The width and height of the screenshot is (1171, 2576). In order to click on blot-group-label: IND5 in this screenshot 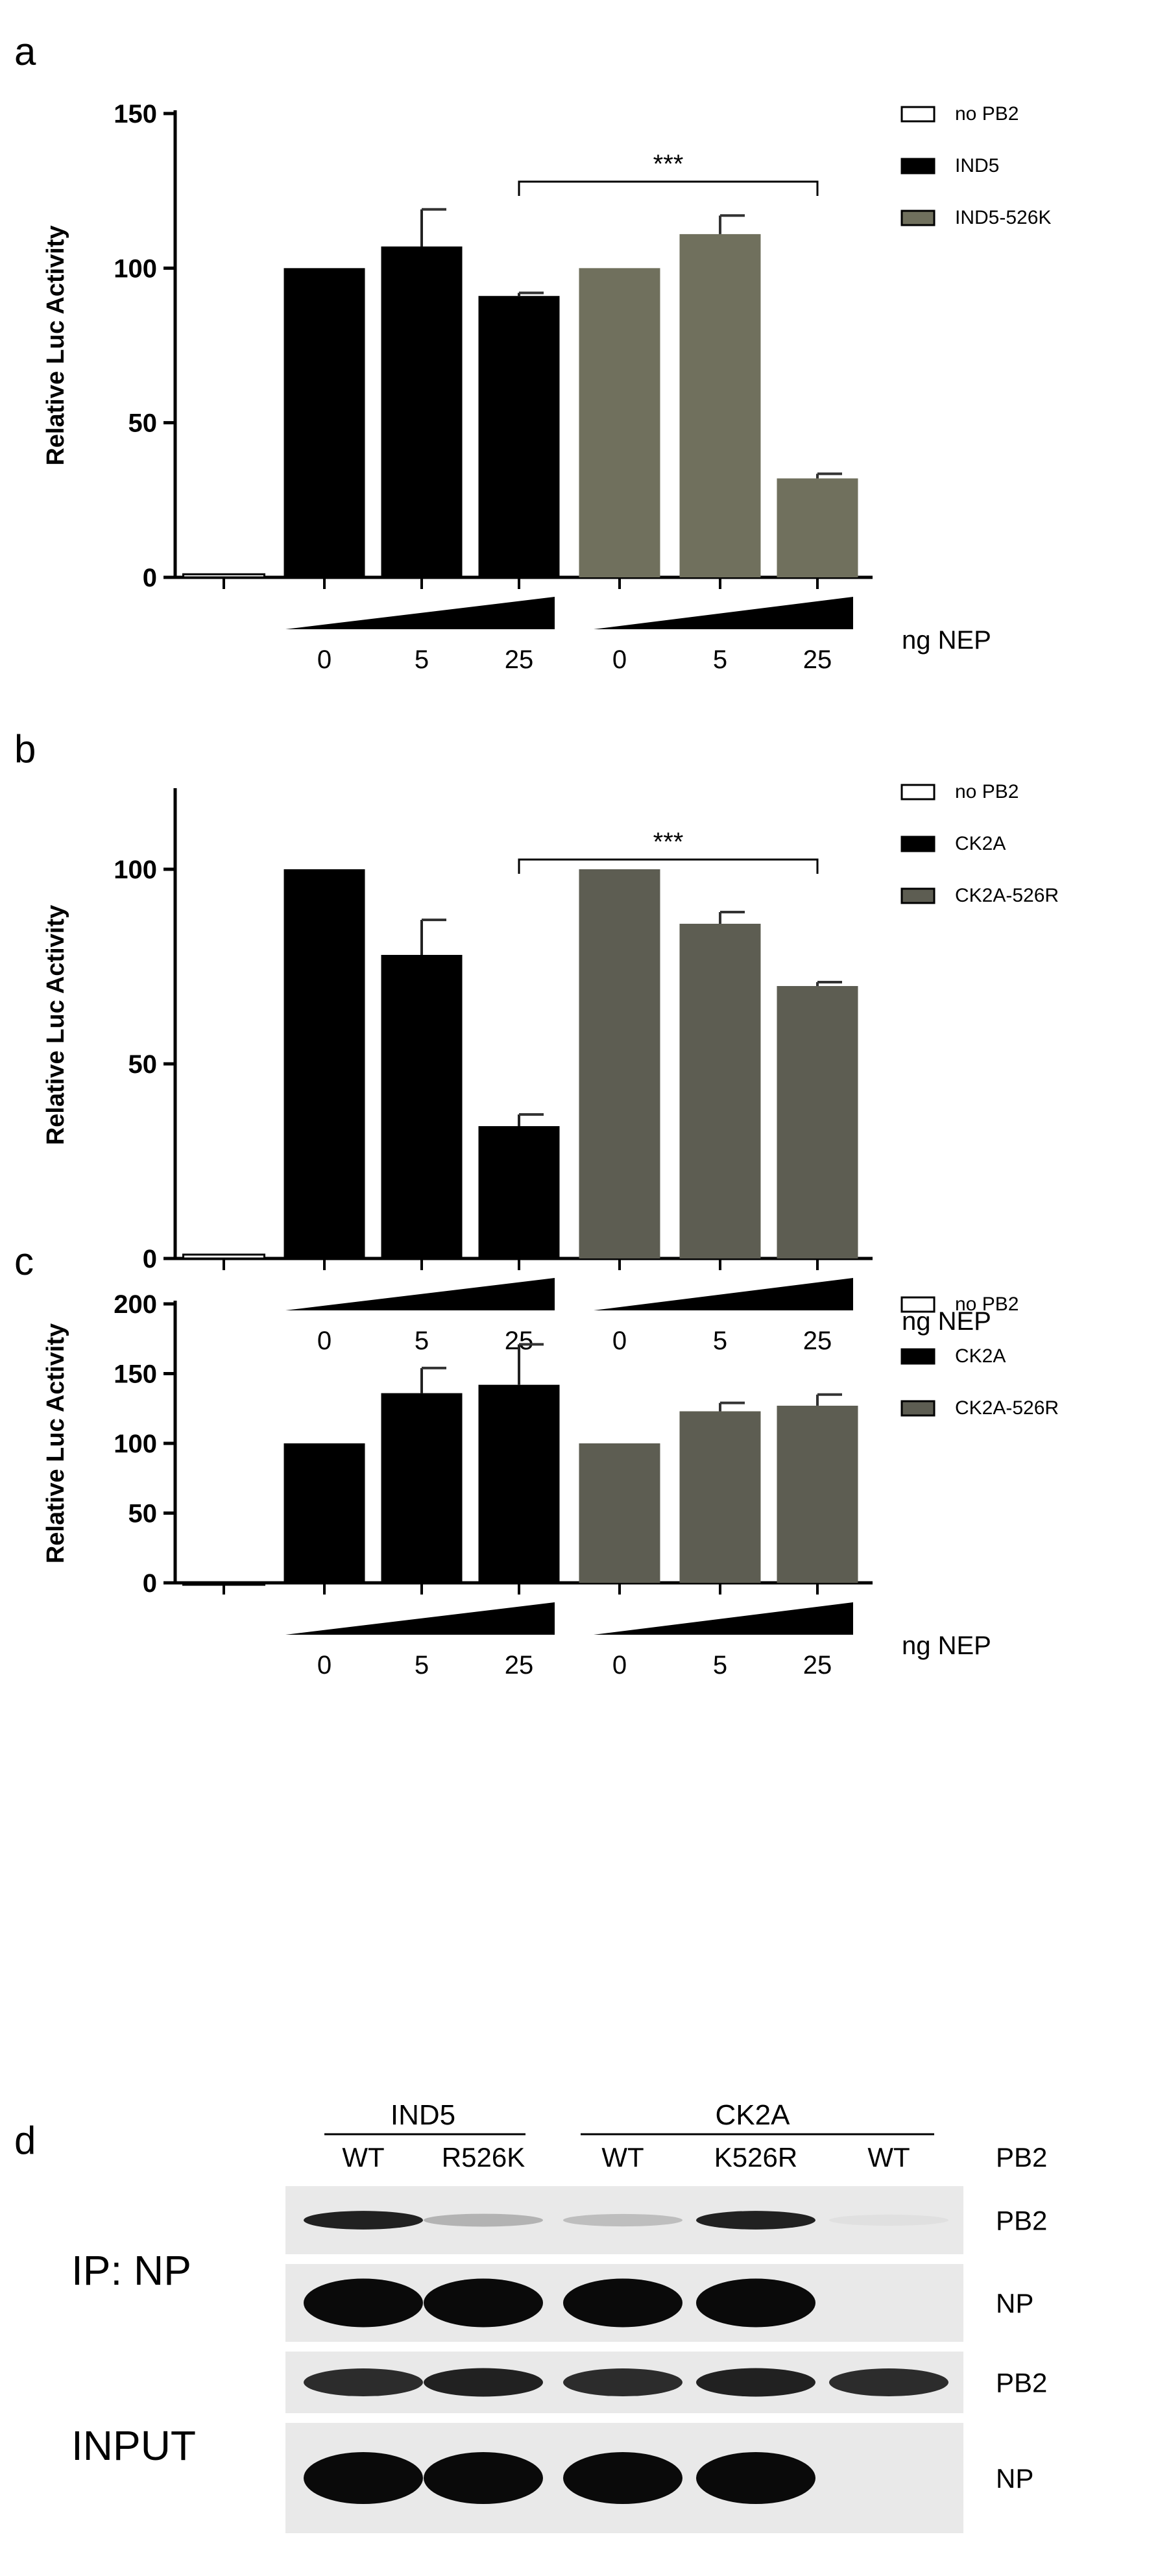, I will do `click(423, 2115)`.